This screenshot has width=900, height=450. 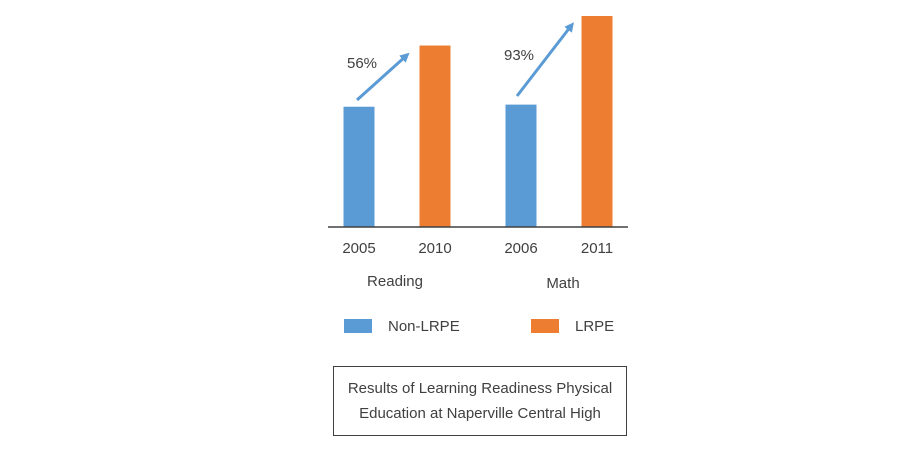 What do you see at coordinates (395, 281) in the screenshot?
I see `group-label-reading: Reading` at bounding box center [395, 281].